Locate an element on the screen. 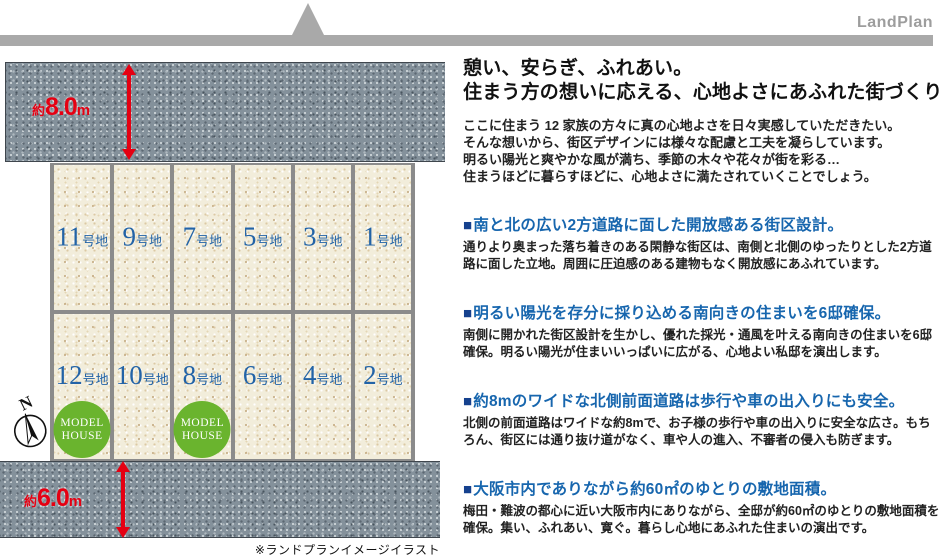  lot-number: 10号地 is located at coordinates (142, 375).